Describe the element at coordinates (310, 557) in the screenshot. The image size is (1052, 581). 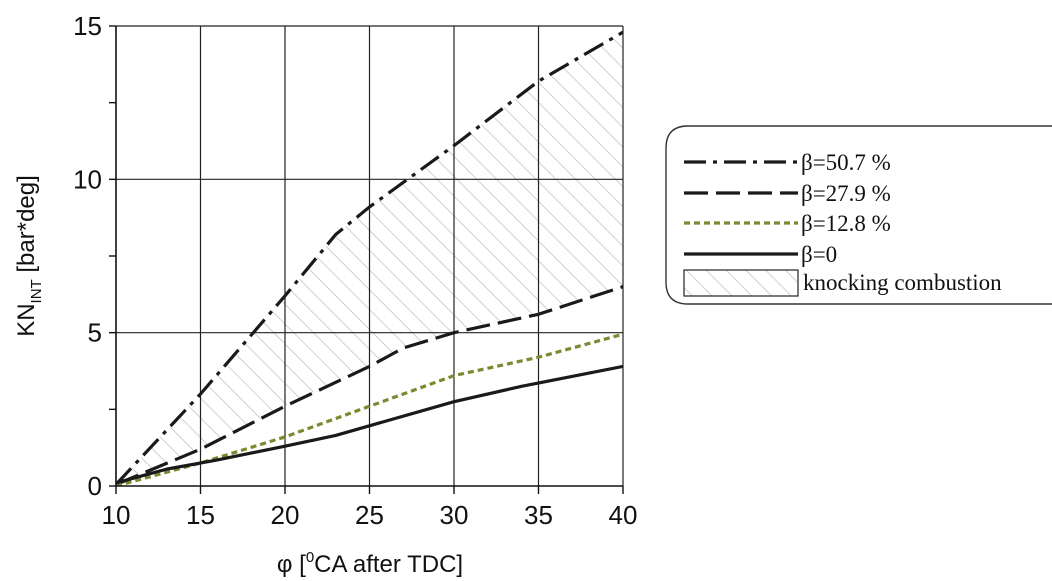
I see `x-axis-title-sup: 0` at that location.